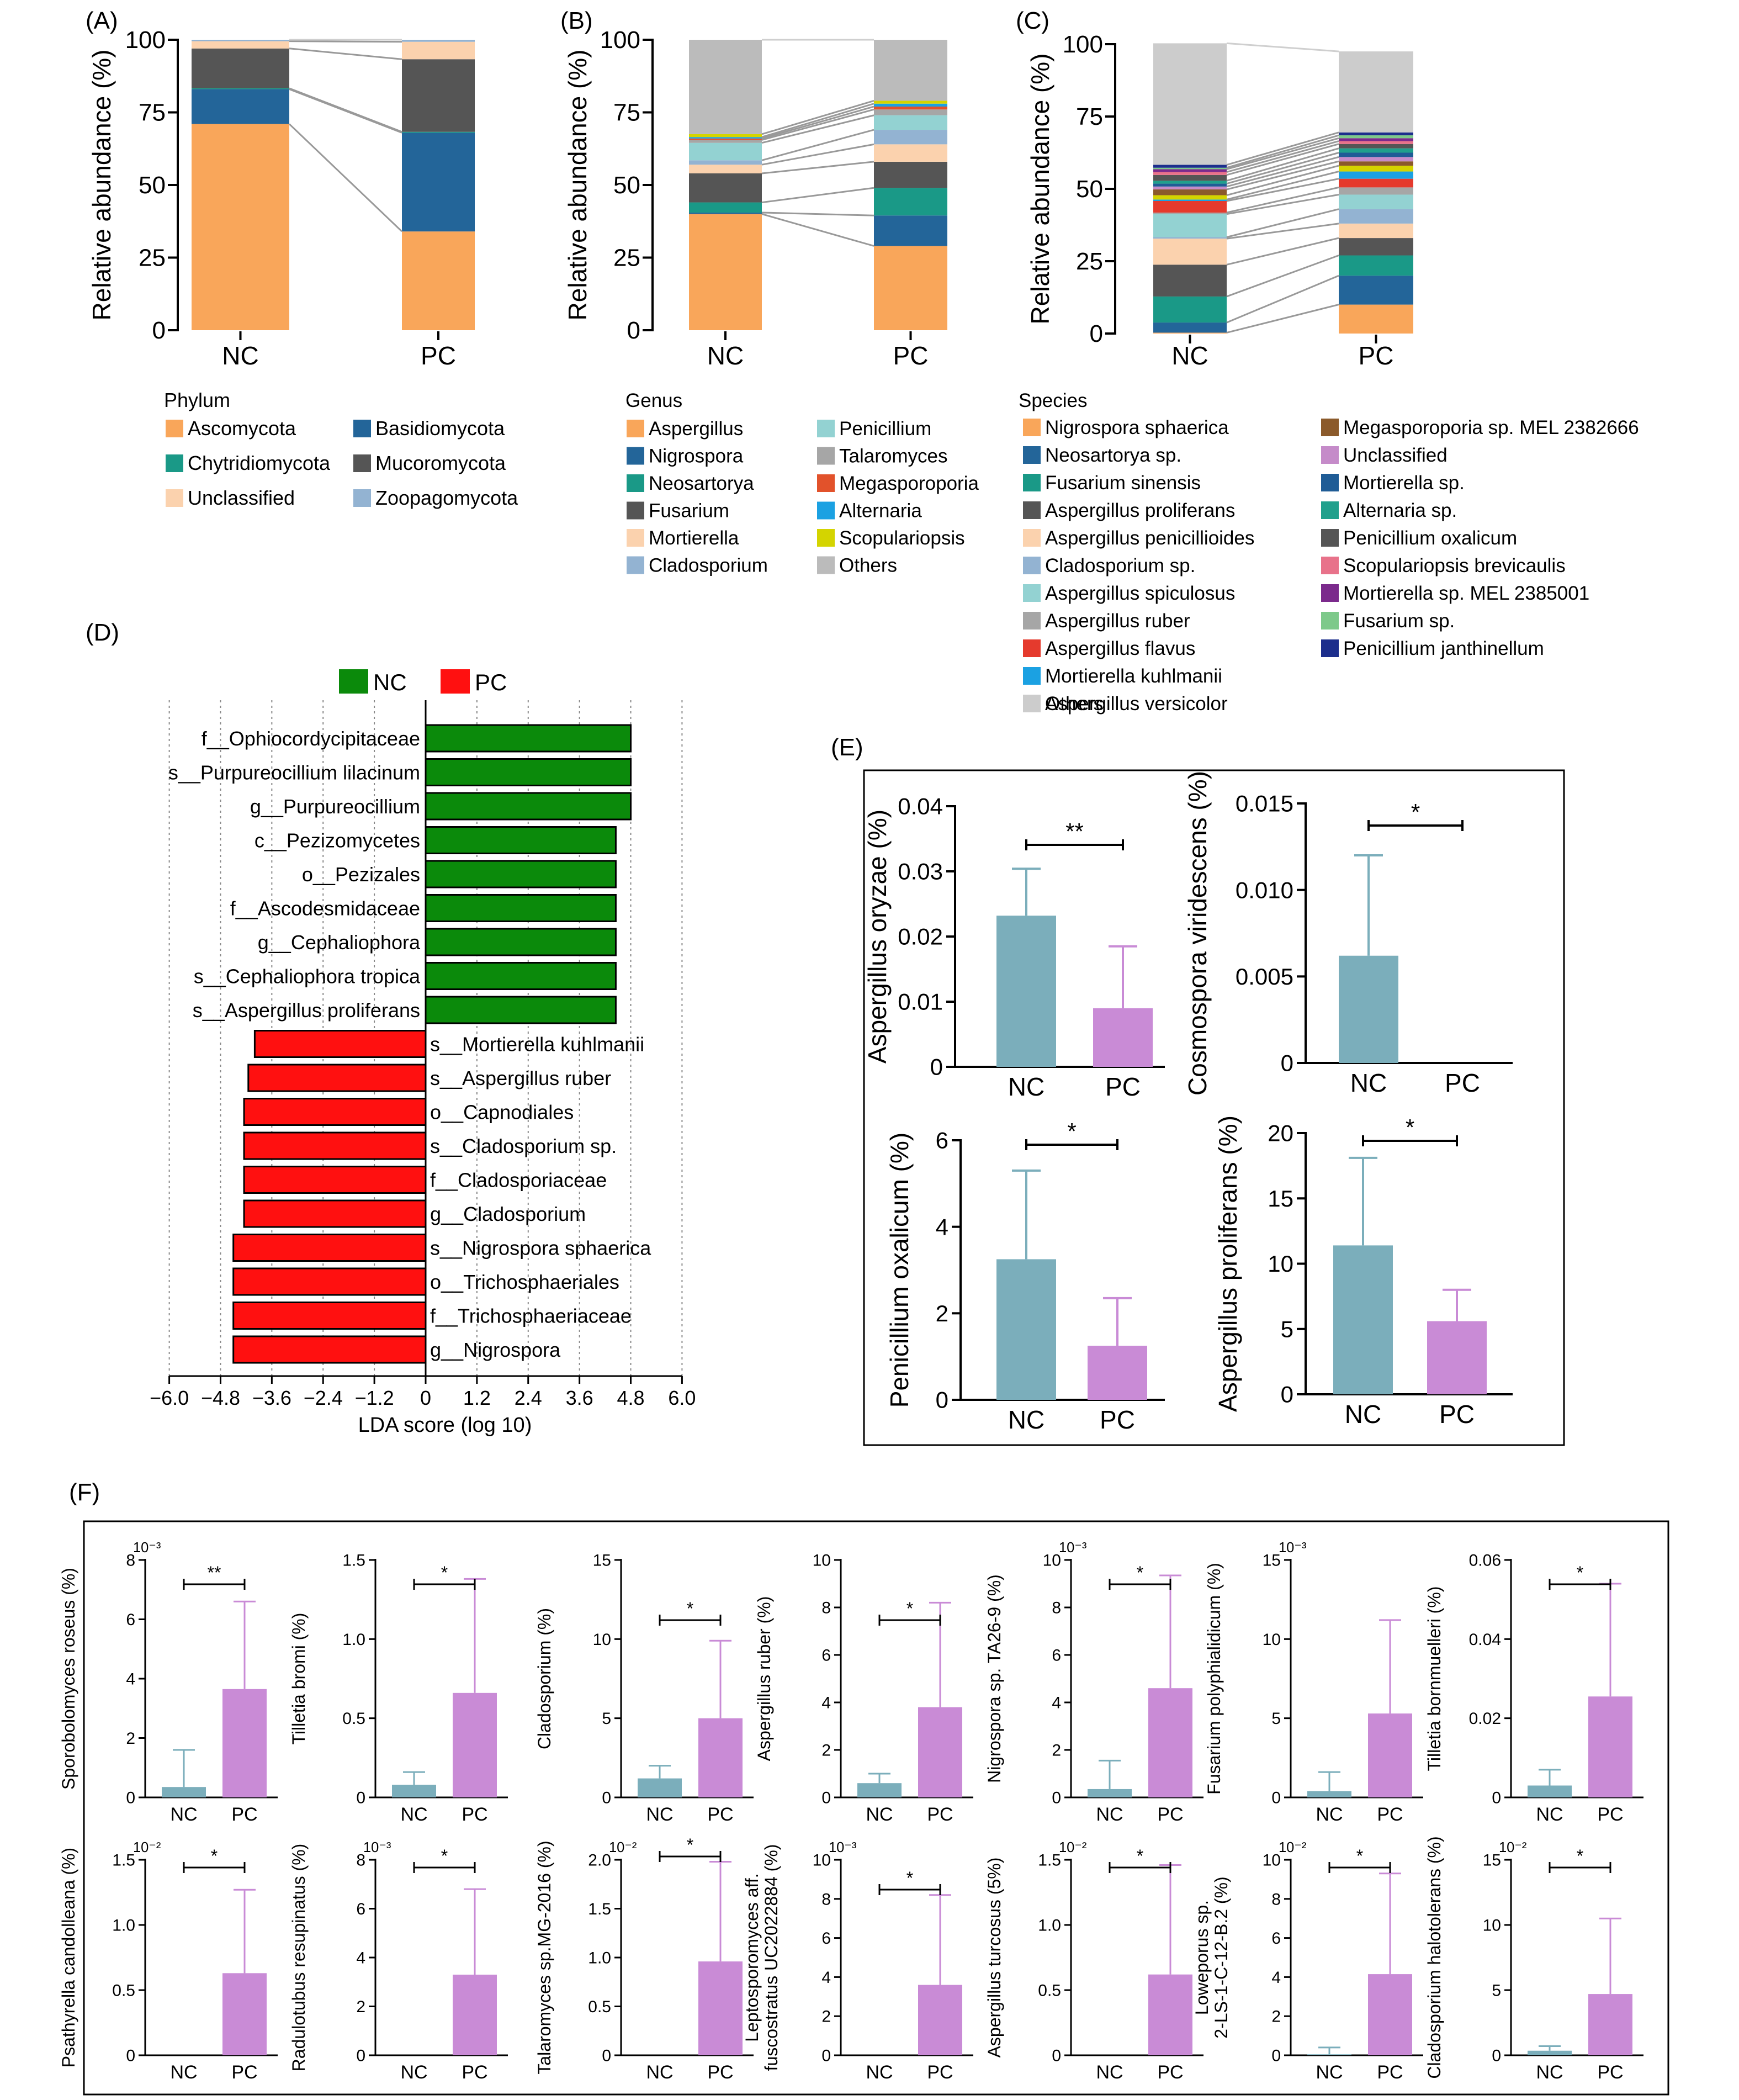 The image size is (1739, 2100). I want to click on significance-marker: **, so click(214, 1573).